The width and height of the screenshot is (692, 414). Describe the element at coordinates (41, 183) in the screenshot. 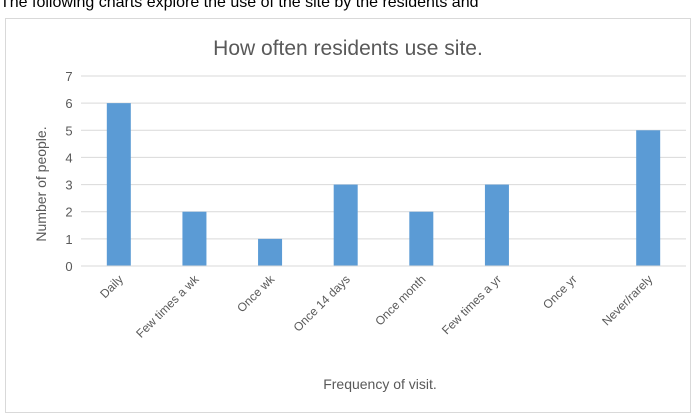

I see `y-axis-label: Number of people.` at that location.